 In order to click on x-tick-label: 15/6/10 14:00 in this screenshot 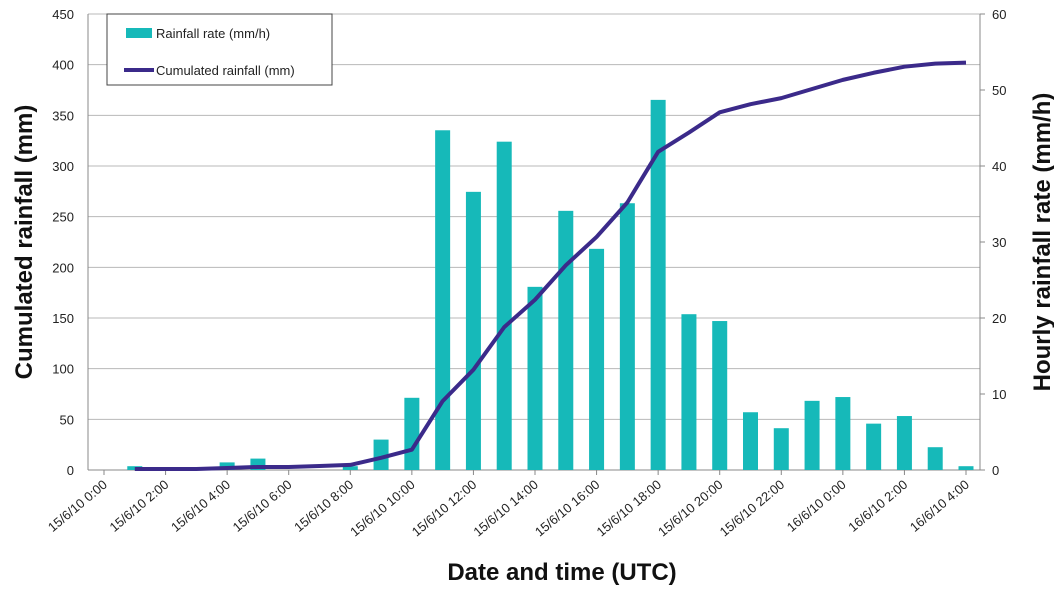, I will do `click(505, 508)`.